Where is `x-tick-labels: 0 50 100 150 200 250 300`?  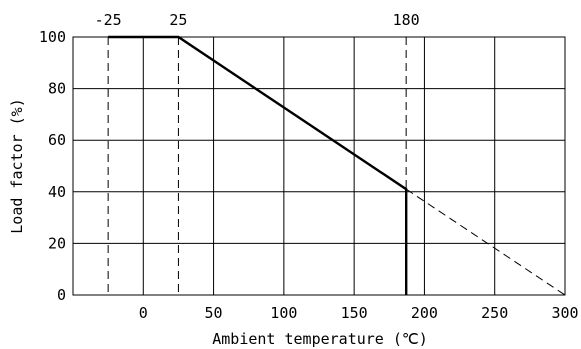 x-tick-labels: 0 50 100 150 200 250 300 is located at coordinates (359, 313).